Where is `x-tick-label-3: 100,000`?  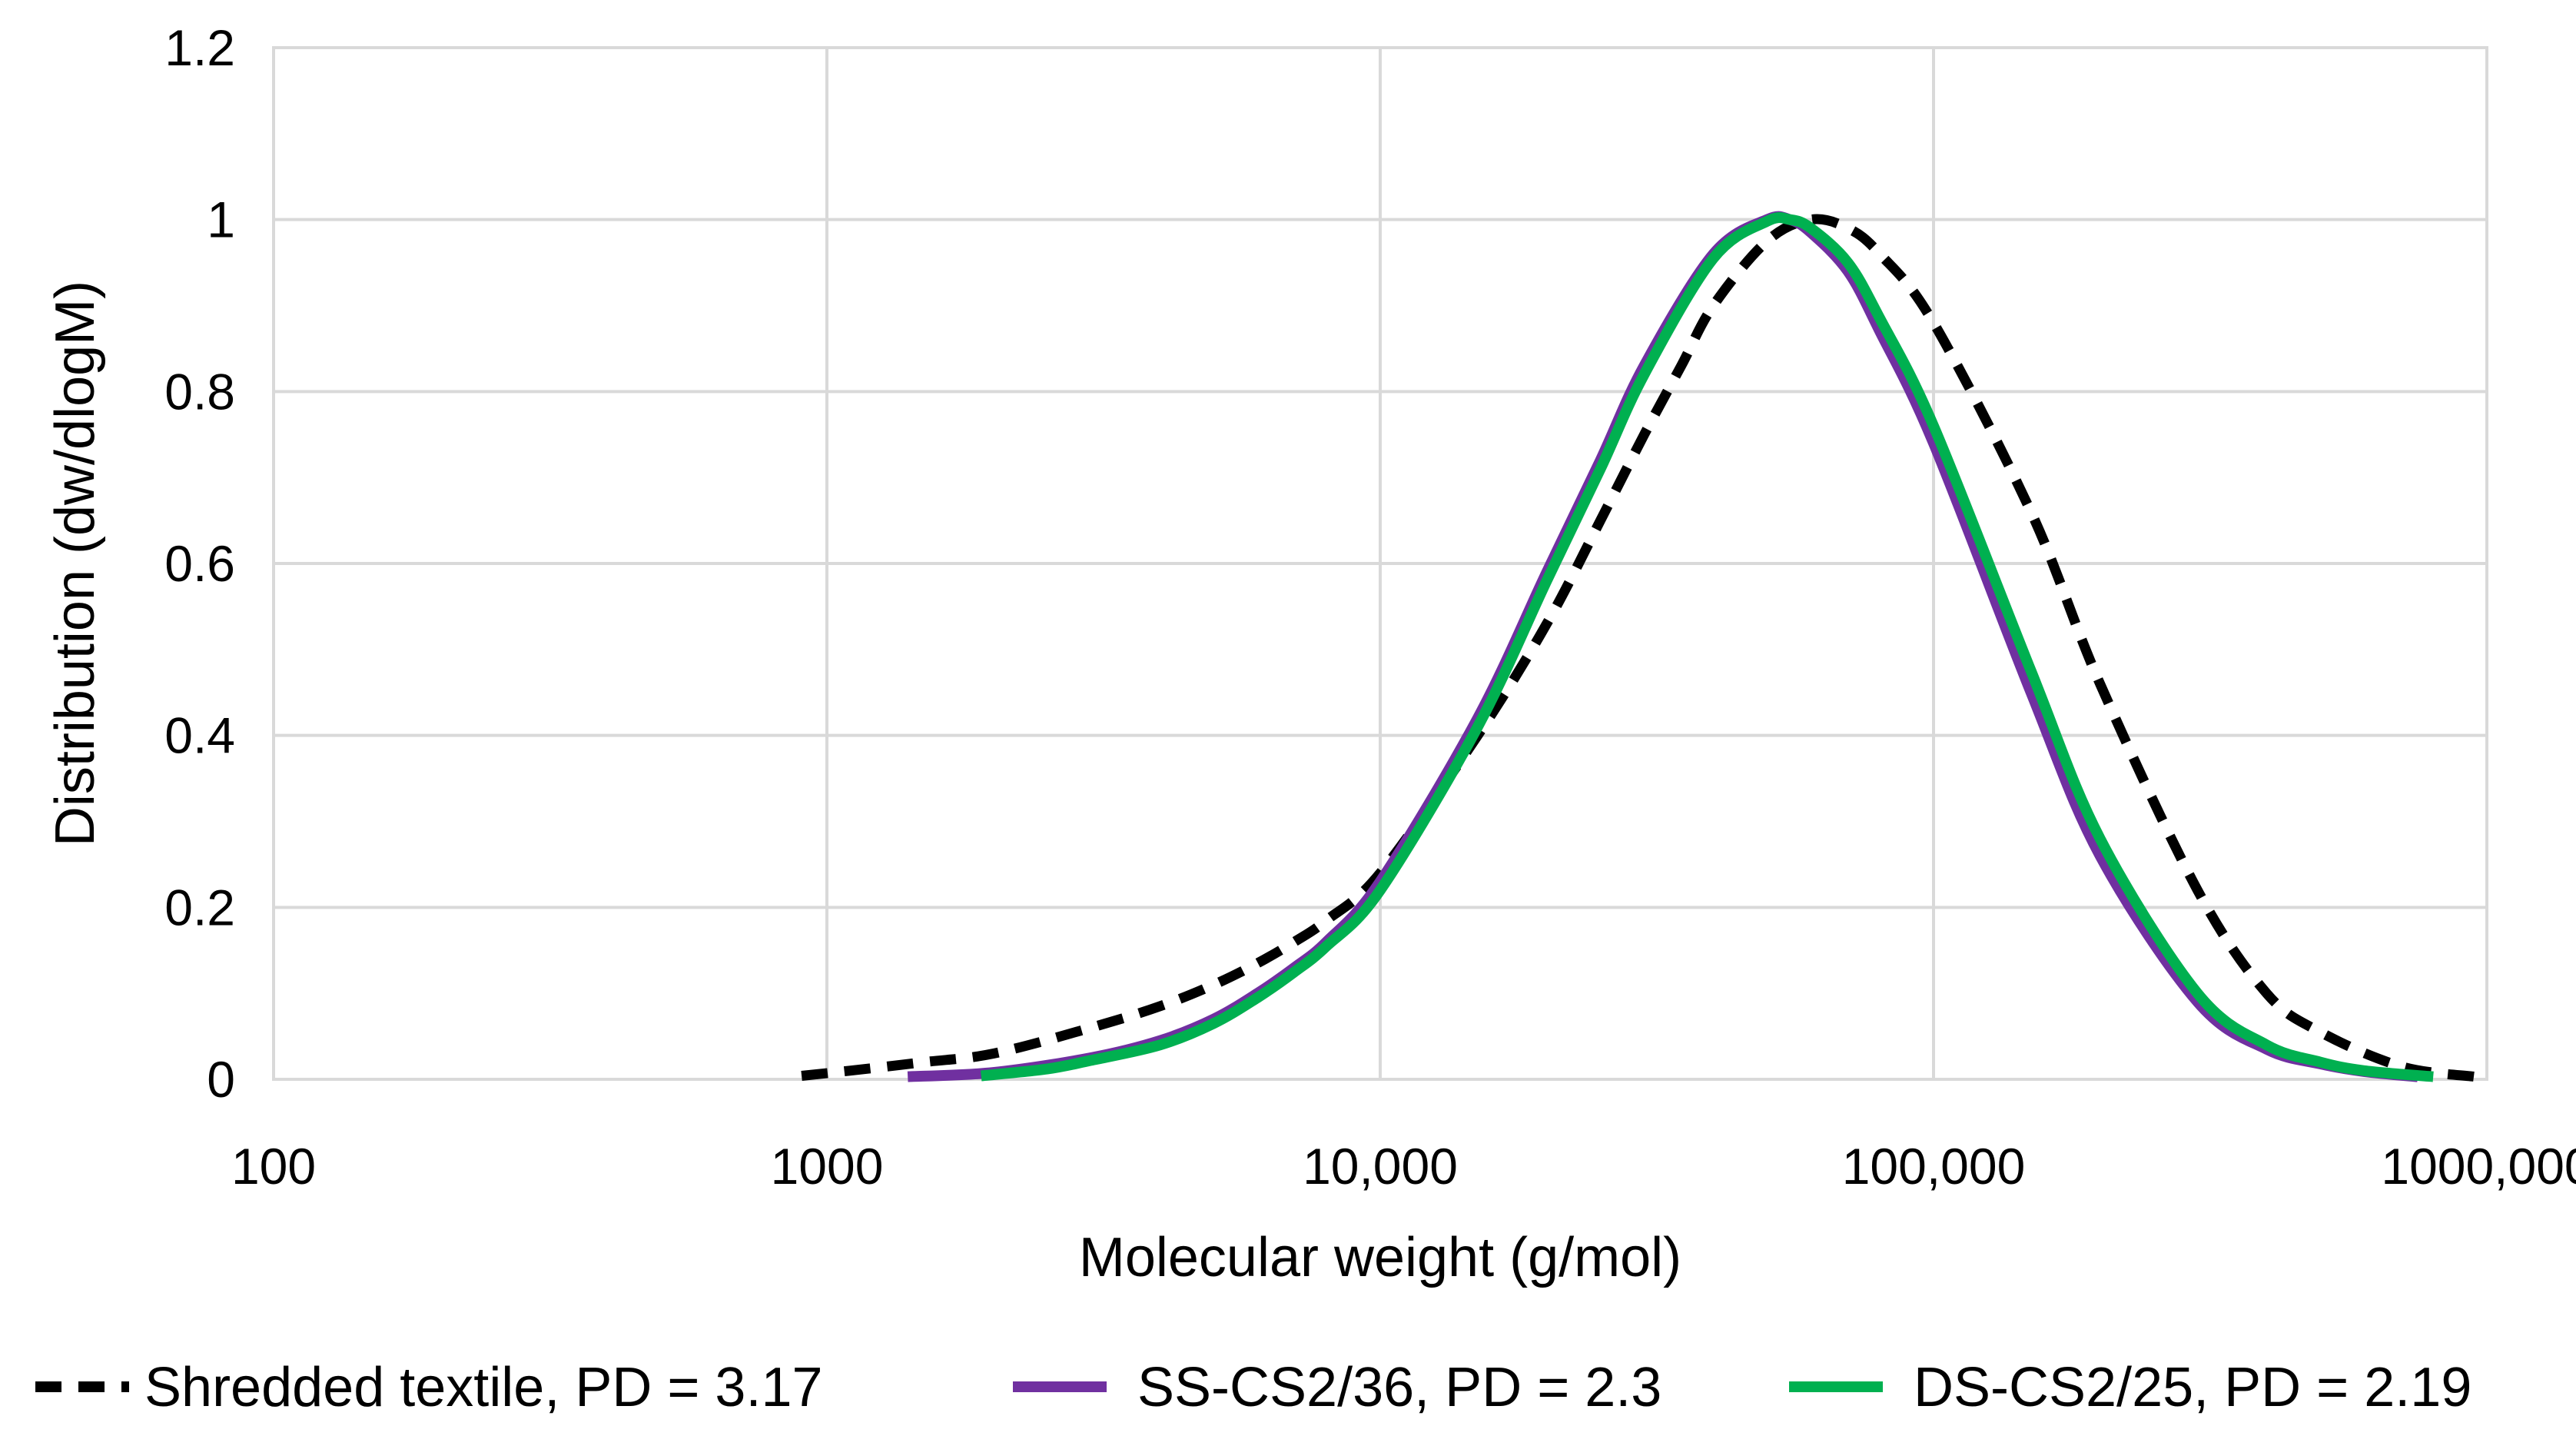 x-tick-label-3: 100,000 is located at coordinates (1934, 1166).